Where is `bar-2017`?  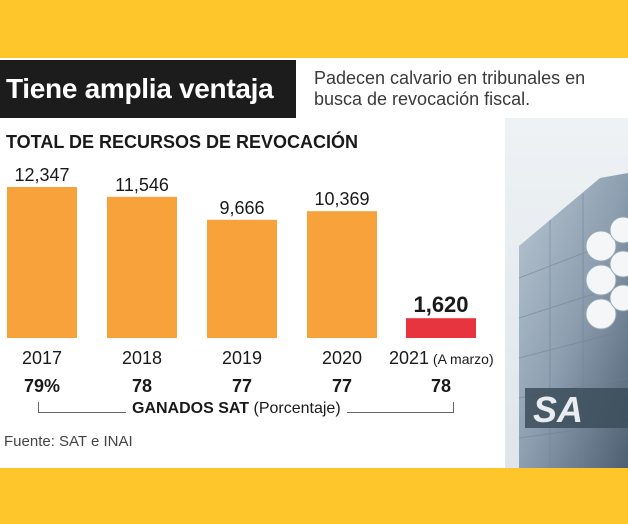 bar-2017 is located at coordinates (42, 262).